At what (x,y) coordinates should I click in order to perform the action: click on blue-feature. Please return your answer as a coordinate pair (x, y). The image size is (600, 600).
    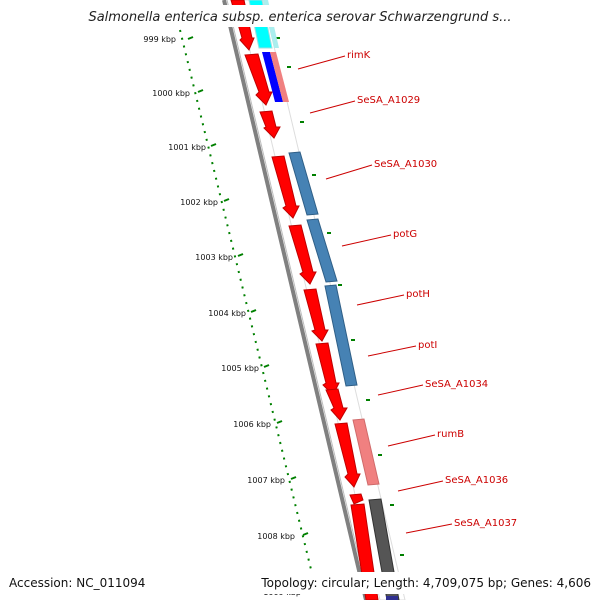
    Looking at the image, I should click on (272, 77).